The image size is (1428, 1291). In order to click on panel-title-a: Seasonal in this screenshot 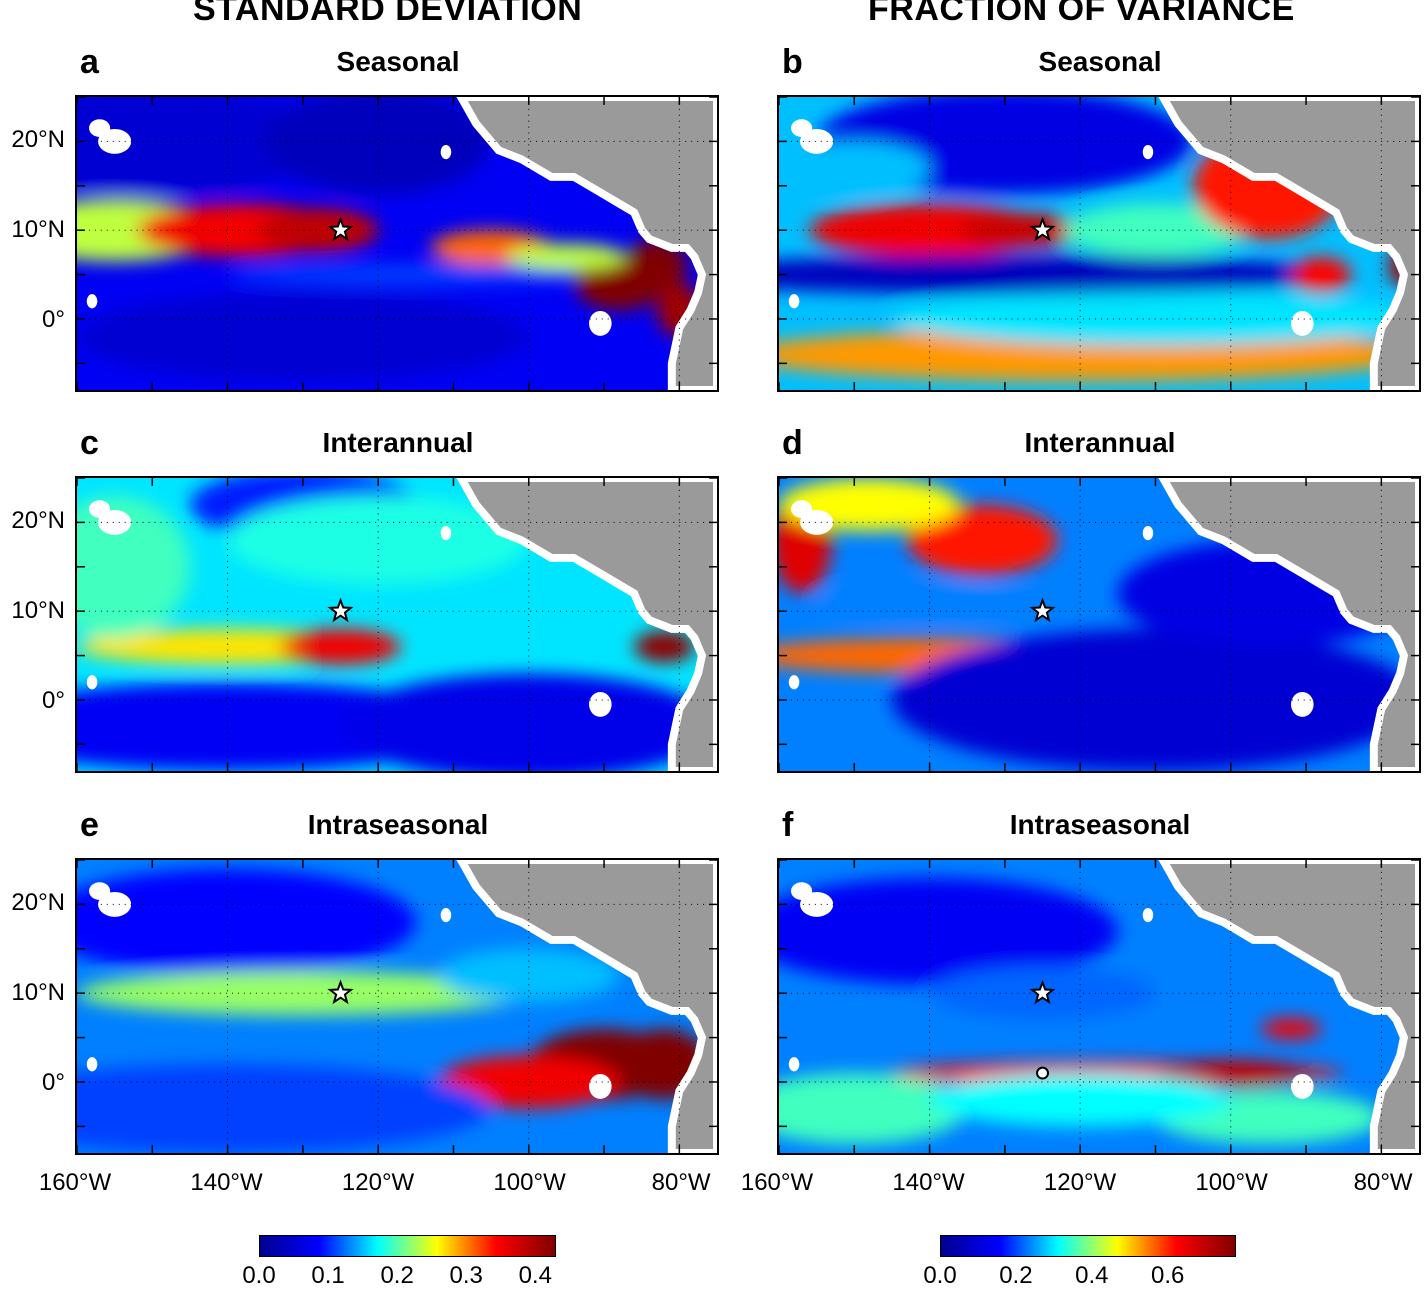, I will do `click(398, 61)`.